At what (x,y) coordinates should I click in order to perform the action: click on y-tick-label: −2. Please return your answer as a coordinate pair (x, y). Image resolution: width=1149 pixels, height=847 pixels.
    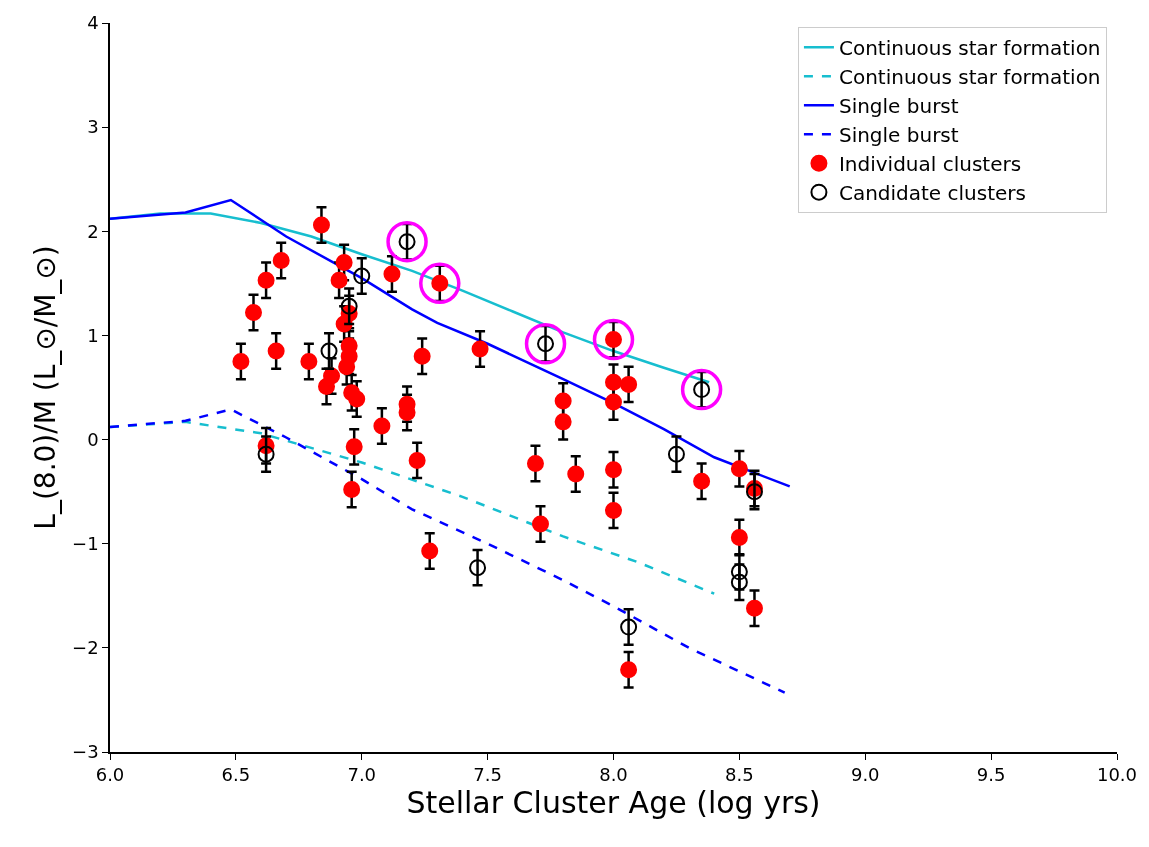
    Looking at the image, I should click on (85, 648).